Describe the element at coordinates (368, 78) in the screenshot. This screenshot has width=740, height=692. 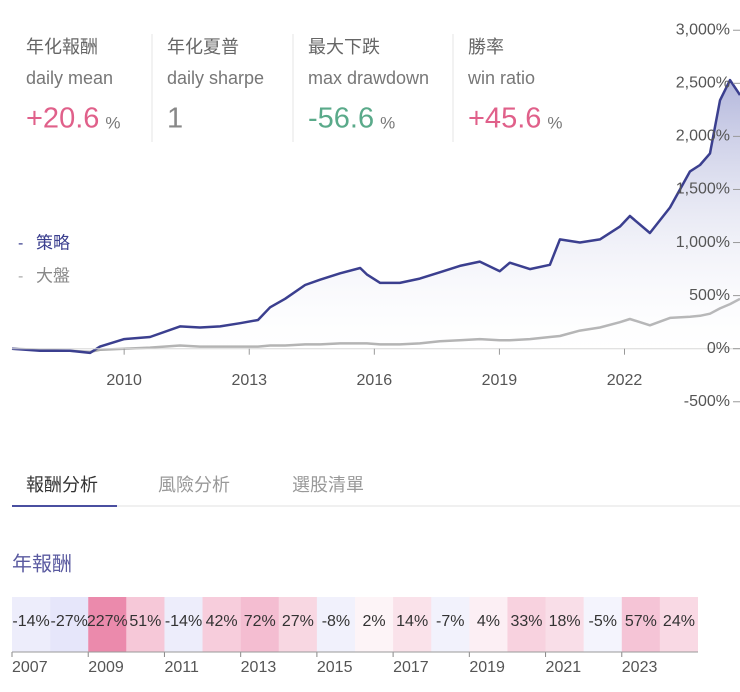
I see `stat-subtitle: max drawdown` at that location.